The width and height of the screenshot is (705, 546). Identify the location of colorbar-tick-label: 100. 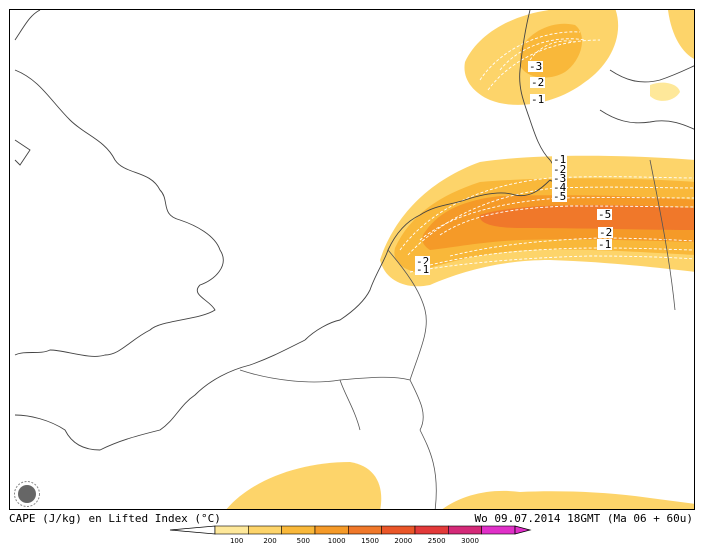
(236, 541).